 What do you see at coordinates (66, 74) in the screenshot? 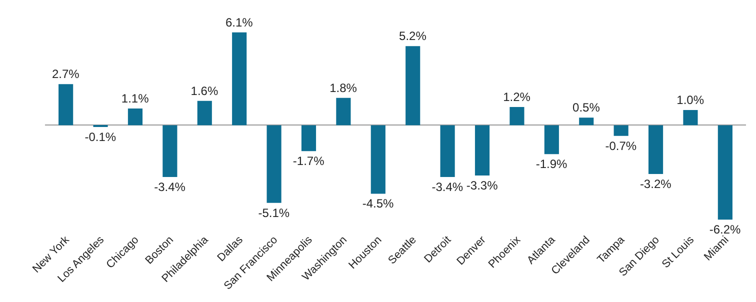
I see `data-label: 2.7%` at bounding box center [66, 74].